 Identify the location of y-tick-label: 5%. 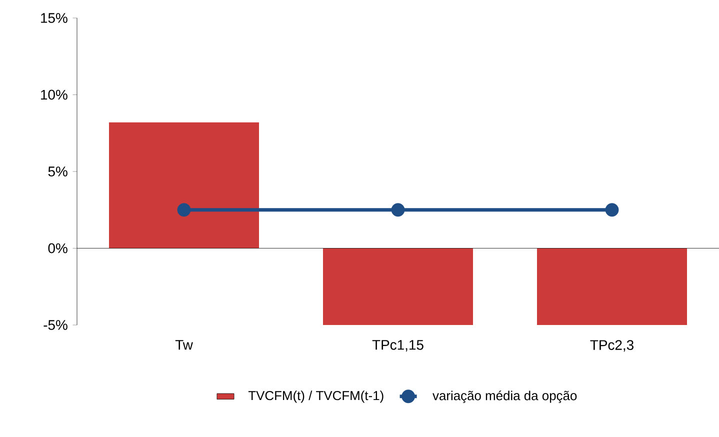
(58, 171).